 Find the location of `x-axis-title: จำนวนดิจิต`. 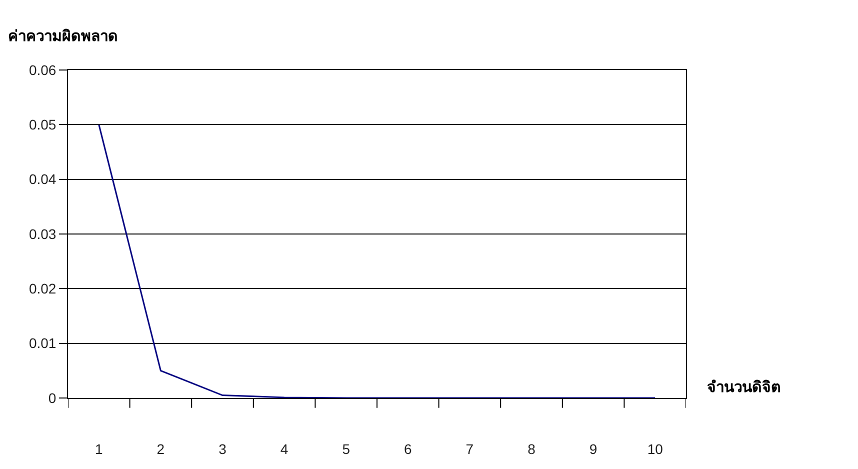

x-axis-title: จำนวนดิจิต is located at coordinates (744, 387).